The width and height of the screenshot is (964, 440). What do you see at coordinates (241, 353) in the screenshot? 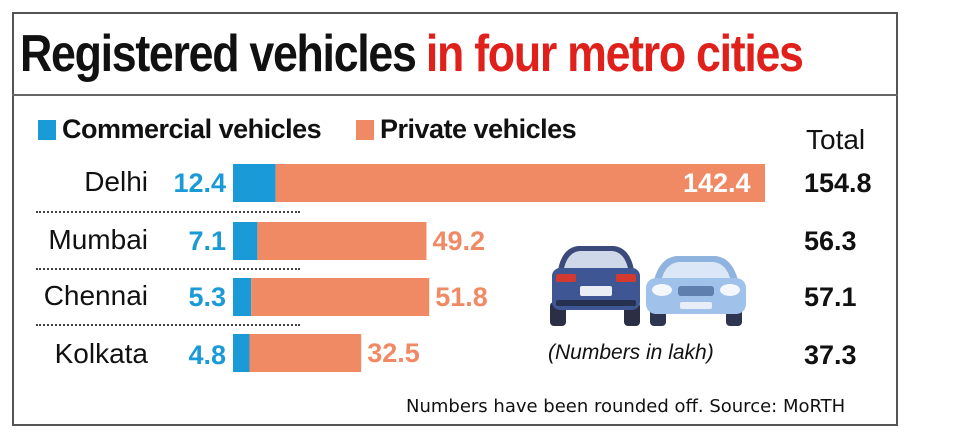
I see `commercial-bar-kolkata` at bounding box center [241, 353].